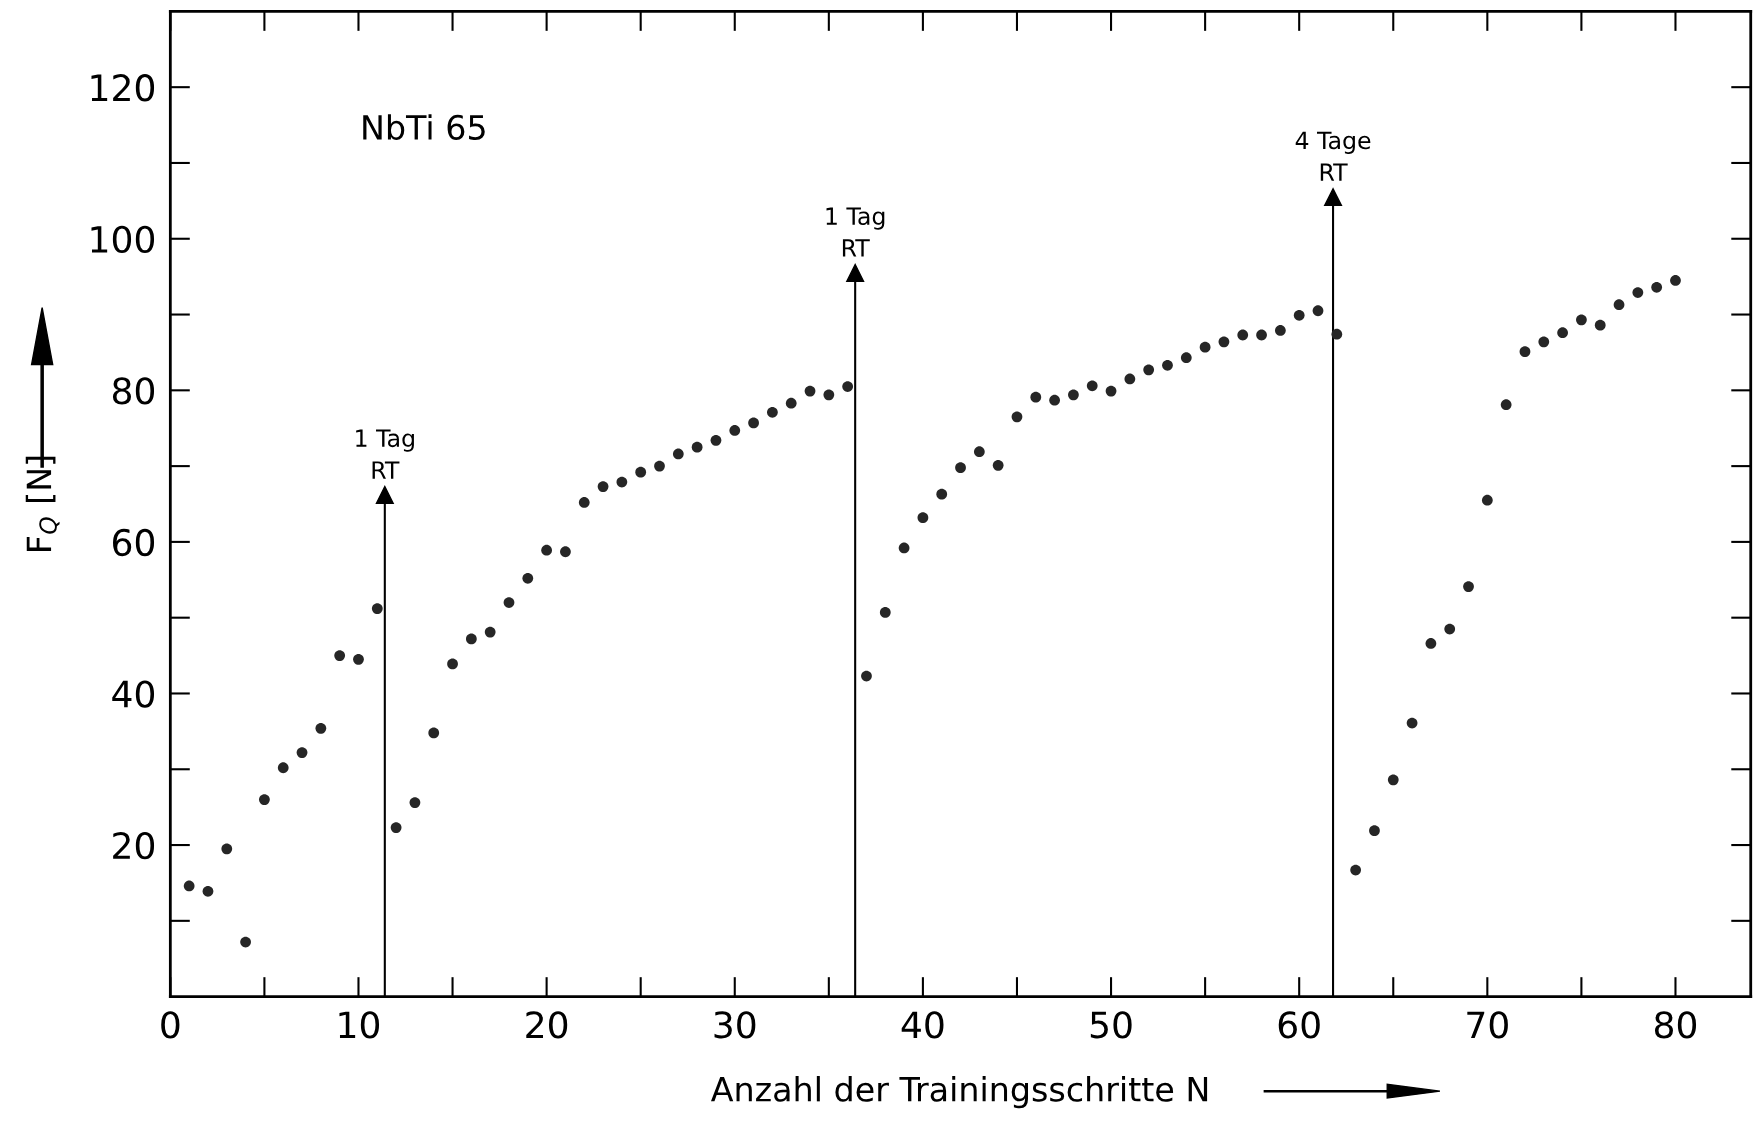 The width and height of the screenshot is (1756, 1139). Describe the element at coordinates (42, 503) in the screenshot. I see `y-axis-title: F$_{Q}$ [N]` at that location.